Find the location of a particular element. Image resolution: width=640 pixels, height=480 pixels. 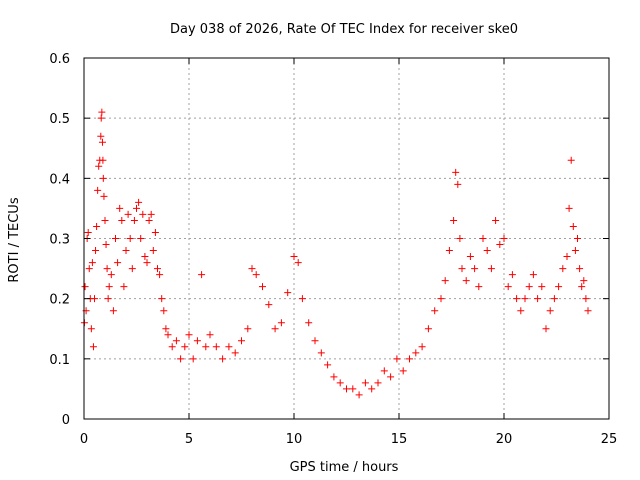

y-tick-label: 0.4 is located at coordinates (59, 179).